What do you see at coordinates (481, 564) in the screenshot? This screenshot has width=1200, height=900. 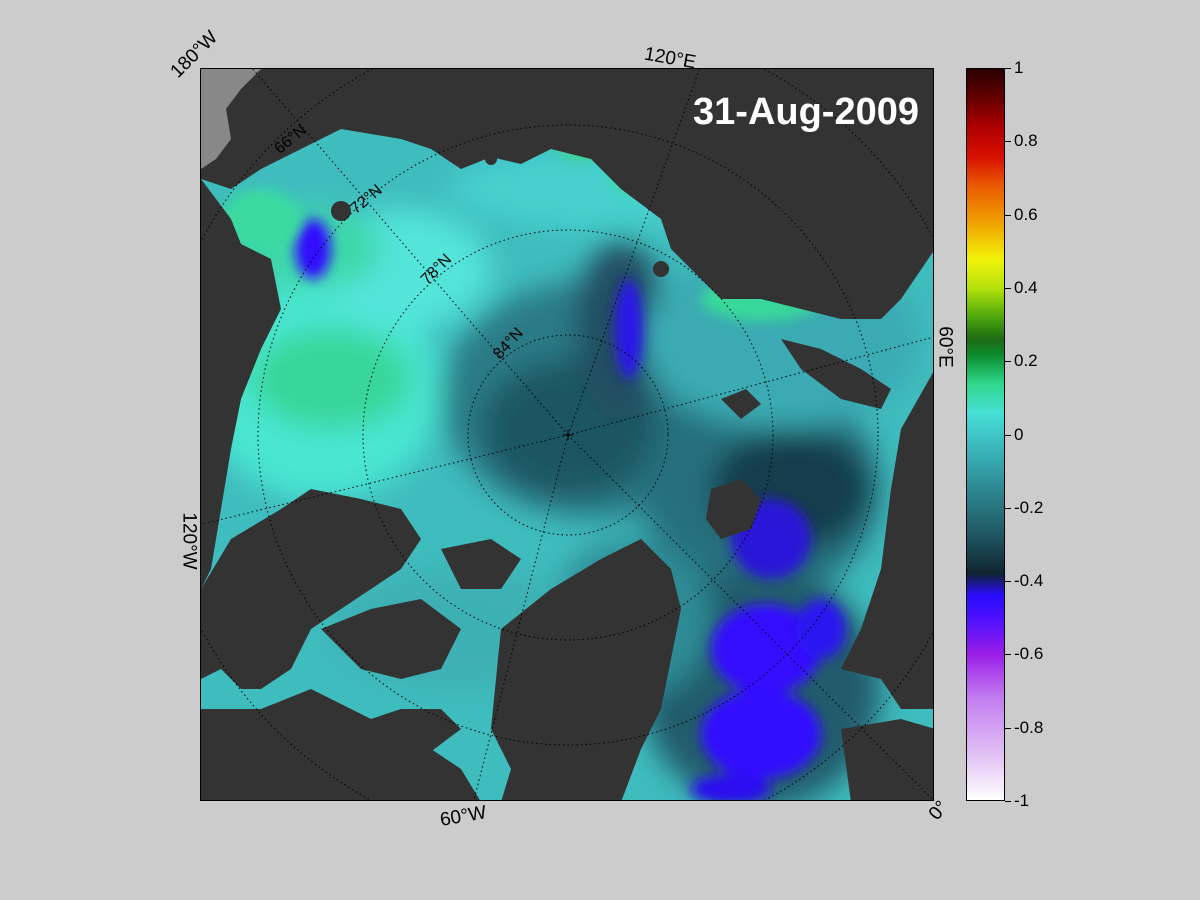 I see `canada-archipelago-c` at bounding box center [481, 564].